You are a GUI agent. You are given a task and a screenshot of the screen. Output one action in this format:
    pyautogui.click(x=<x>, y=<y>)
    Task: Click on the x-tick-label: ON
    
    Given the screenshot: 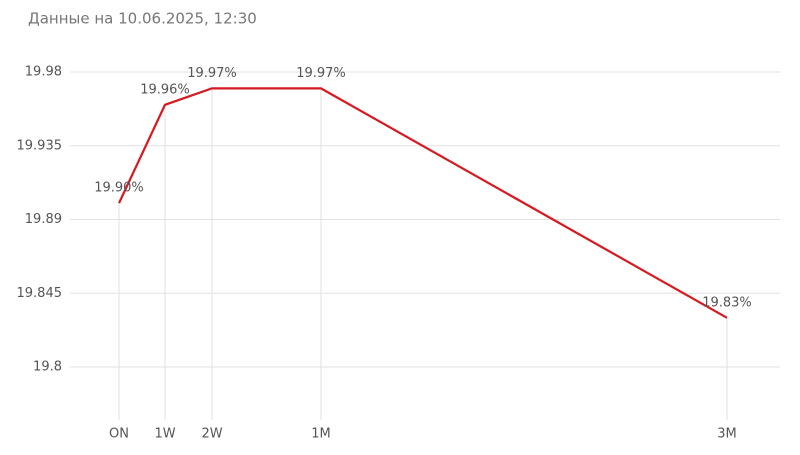 What is the action you would take?
    pyautogui.click(x=119, y=434)
    